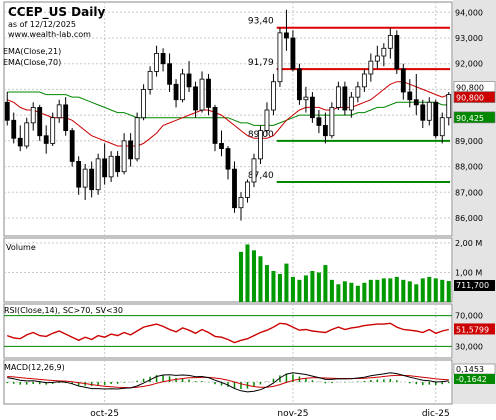  I want to click on rsi-badge-box, so click(474, 329).